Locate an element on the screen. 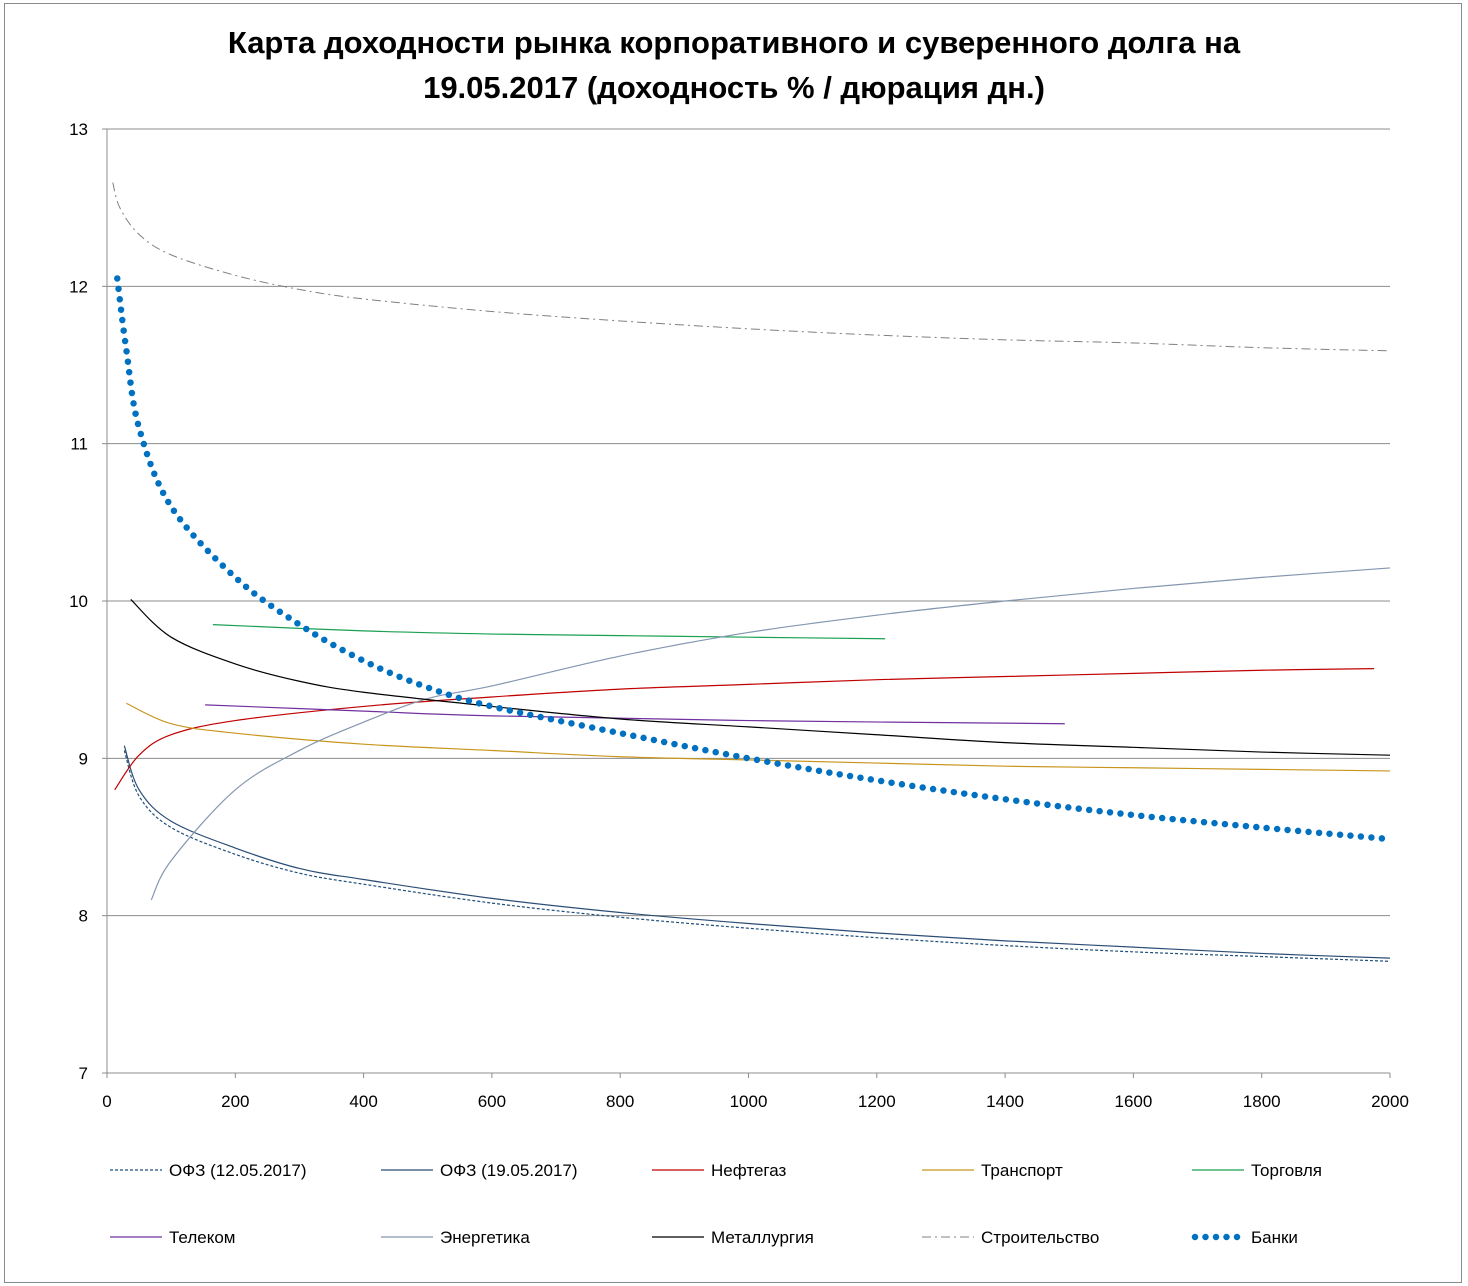 The width and height of the screenshot is (1468, 1286). series-строительство-line is located at coordinates (751, 267).